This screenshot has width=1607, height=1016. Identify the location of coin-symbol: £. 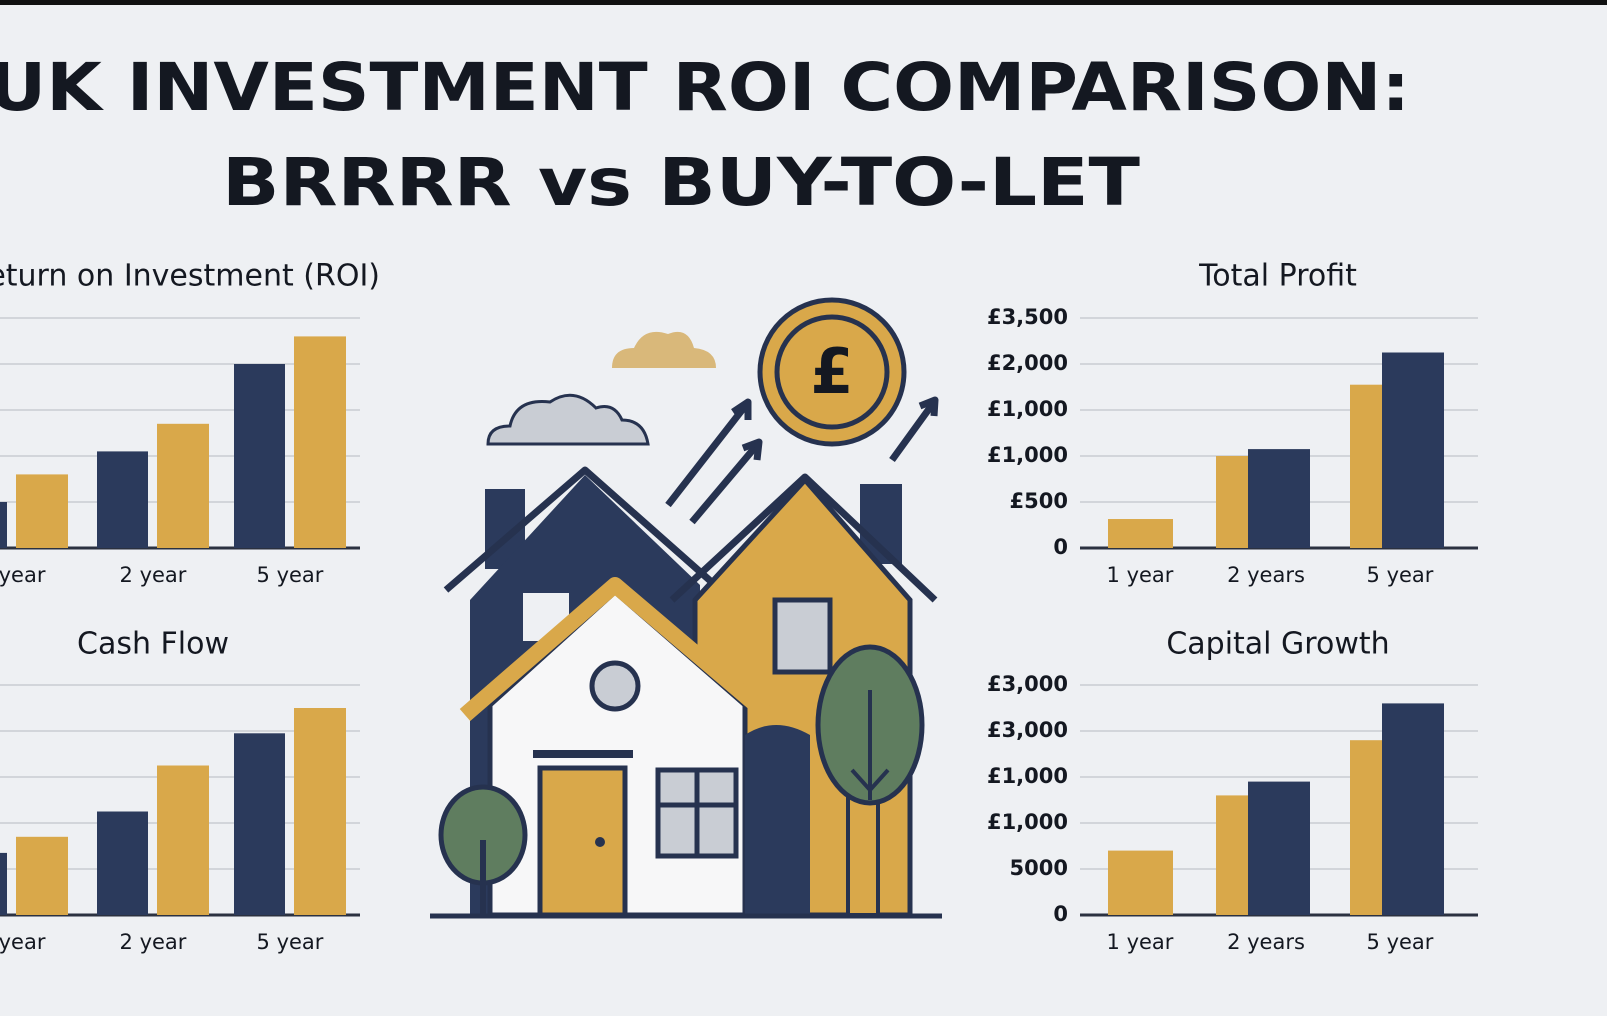
(831, 371).